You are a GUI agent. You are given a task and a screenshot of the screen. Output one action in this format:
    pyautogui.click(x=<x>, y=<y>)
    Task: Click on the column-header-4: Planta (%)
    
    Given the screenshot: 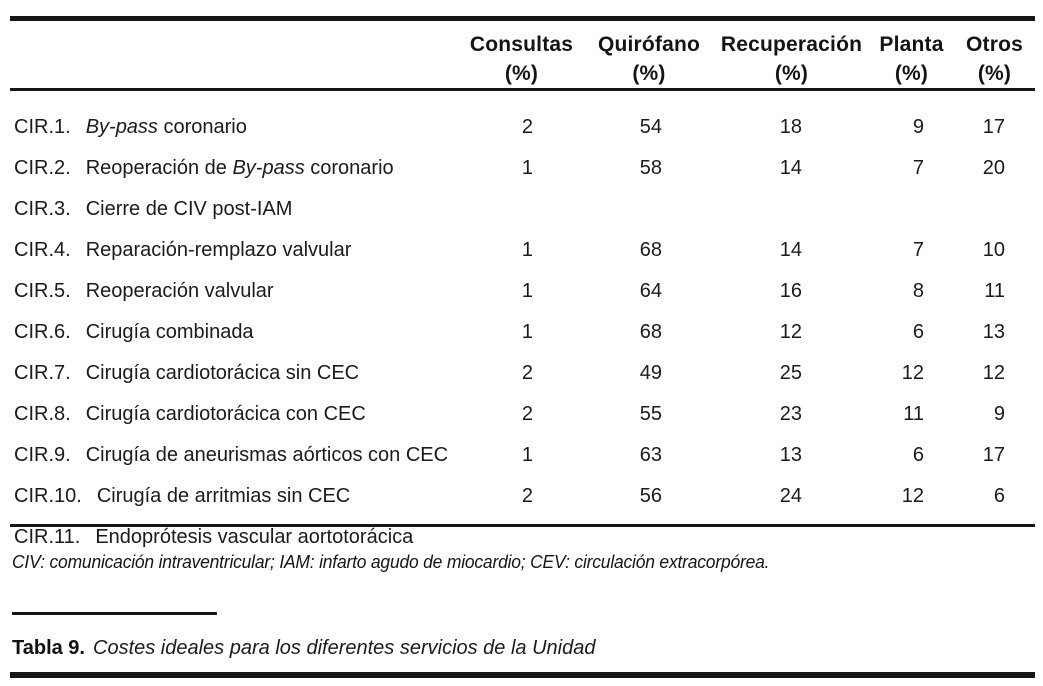 What is the action you would take?
    pyautogui.click(x=911, y=59)
    